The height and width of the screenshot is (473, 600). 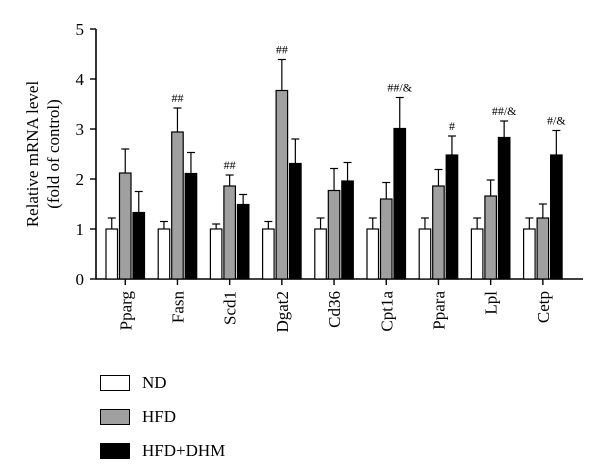 I want to click on y-axis-label-line: (fold of control), so click(x=53, y=154).